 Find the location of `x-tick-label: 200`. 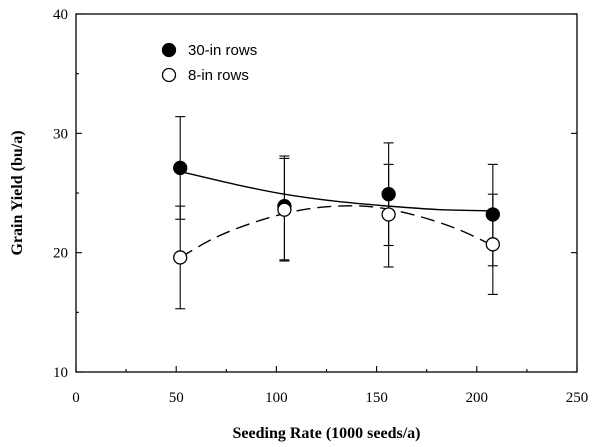

x-tick-label: 200 is located at coordinates (477, 398).